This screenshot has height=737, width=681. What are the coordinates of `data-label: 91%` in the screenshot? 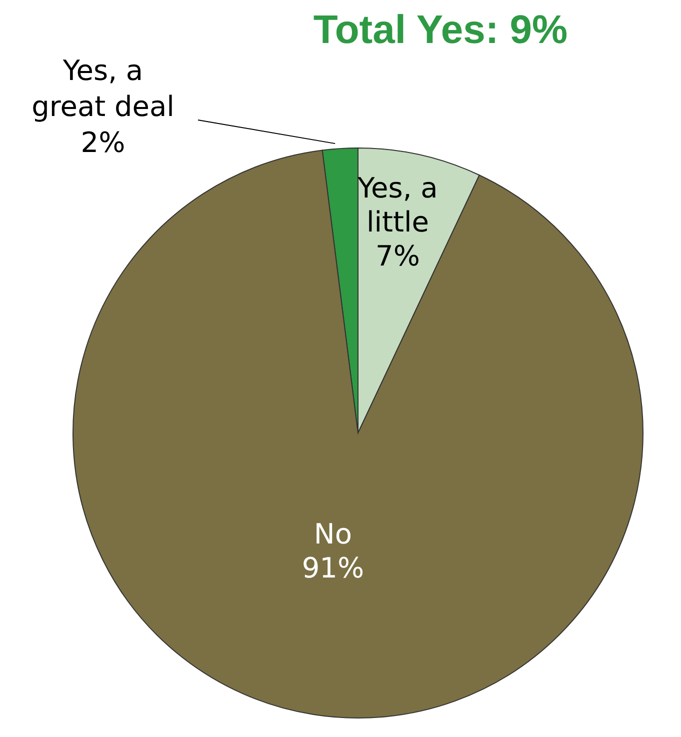 It's located at (333, 567).